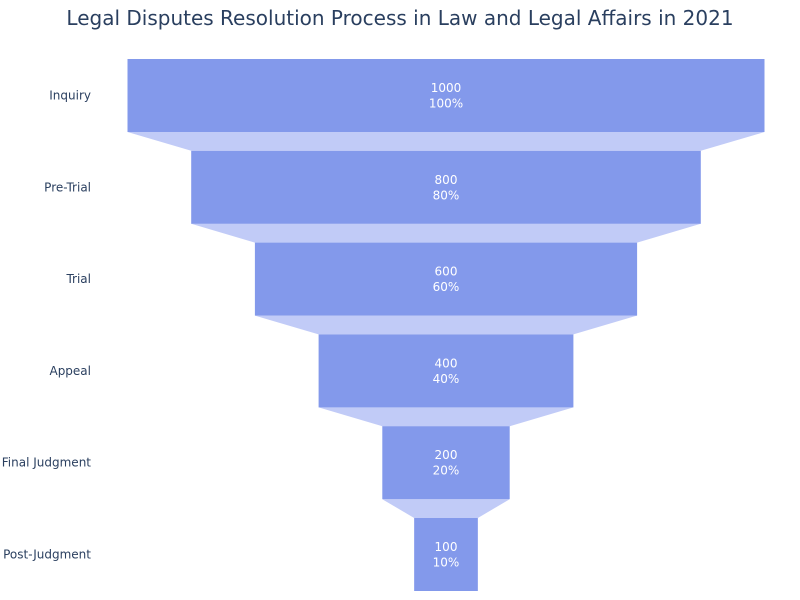 The width and height of the screenshot is (800, 600). Describe the element at coordinates (67, 187) in the screenshot. I see `stage-label-pre-trial: Pre-Trial` at that location.